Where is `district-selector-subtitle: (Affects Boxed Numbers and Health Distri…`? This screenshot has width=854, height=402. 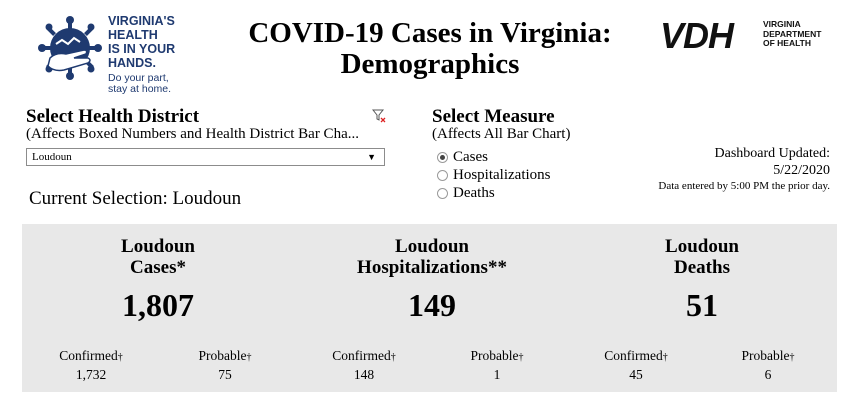
district-selector-subtitle: (Affects Boxed Numbers and Health Distri… is located at coordinates (192, 134).